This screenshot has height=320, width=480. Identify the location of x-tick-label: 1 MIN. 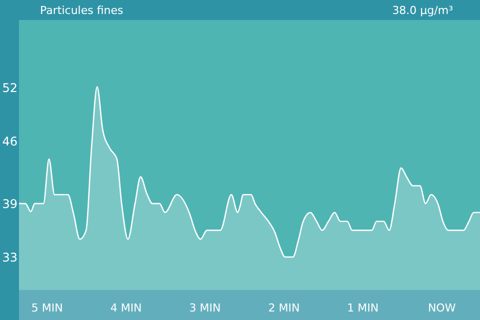
(363, 308).